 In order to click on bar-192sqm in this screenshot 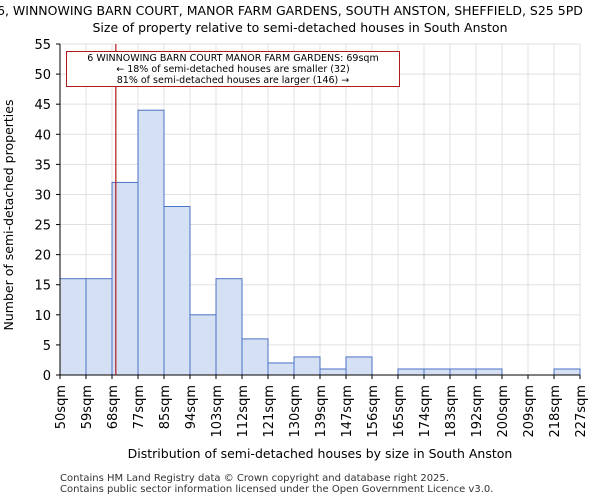, I will do `click(489, 372)`.